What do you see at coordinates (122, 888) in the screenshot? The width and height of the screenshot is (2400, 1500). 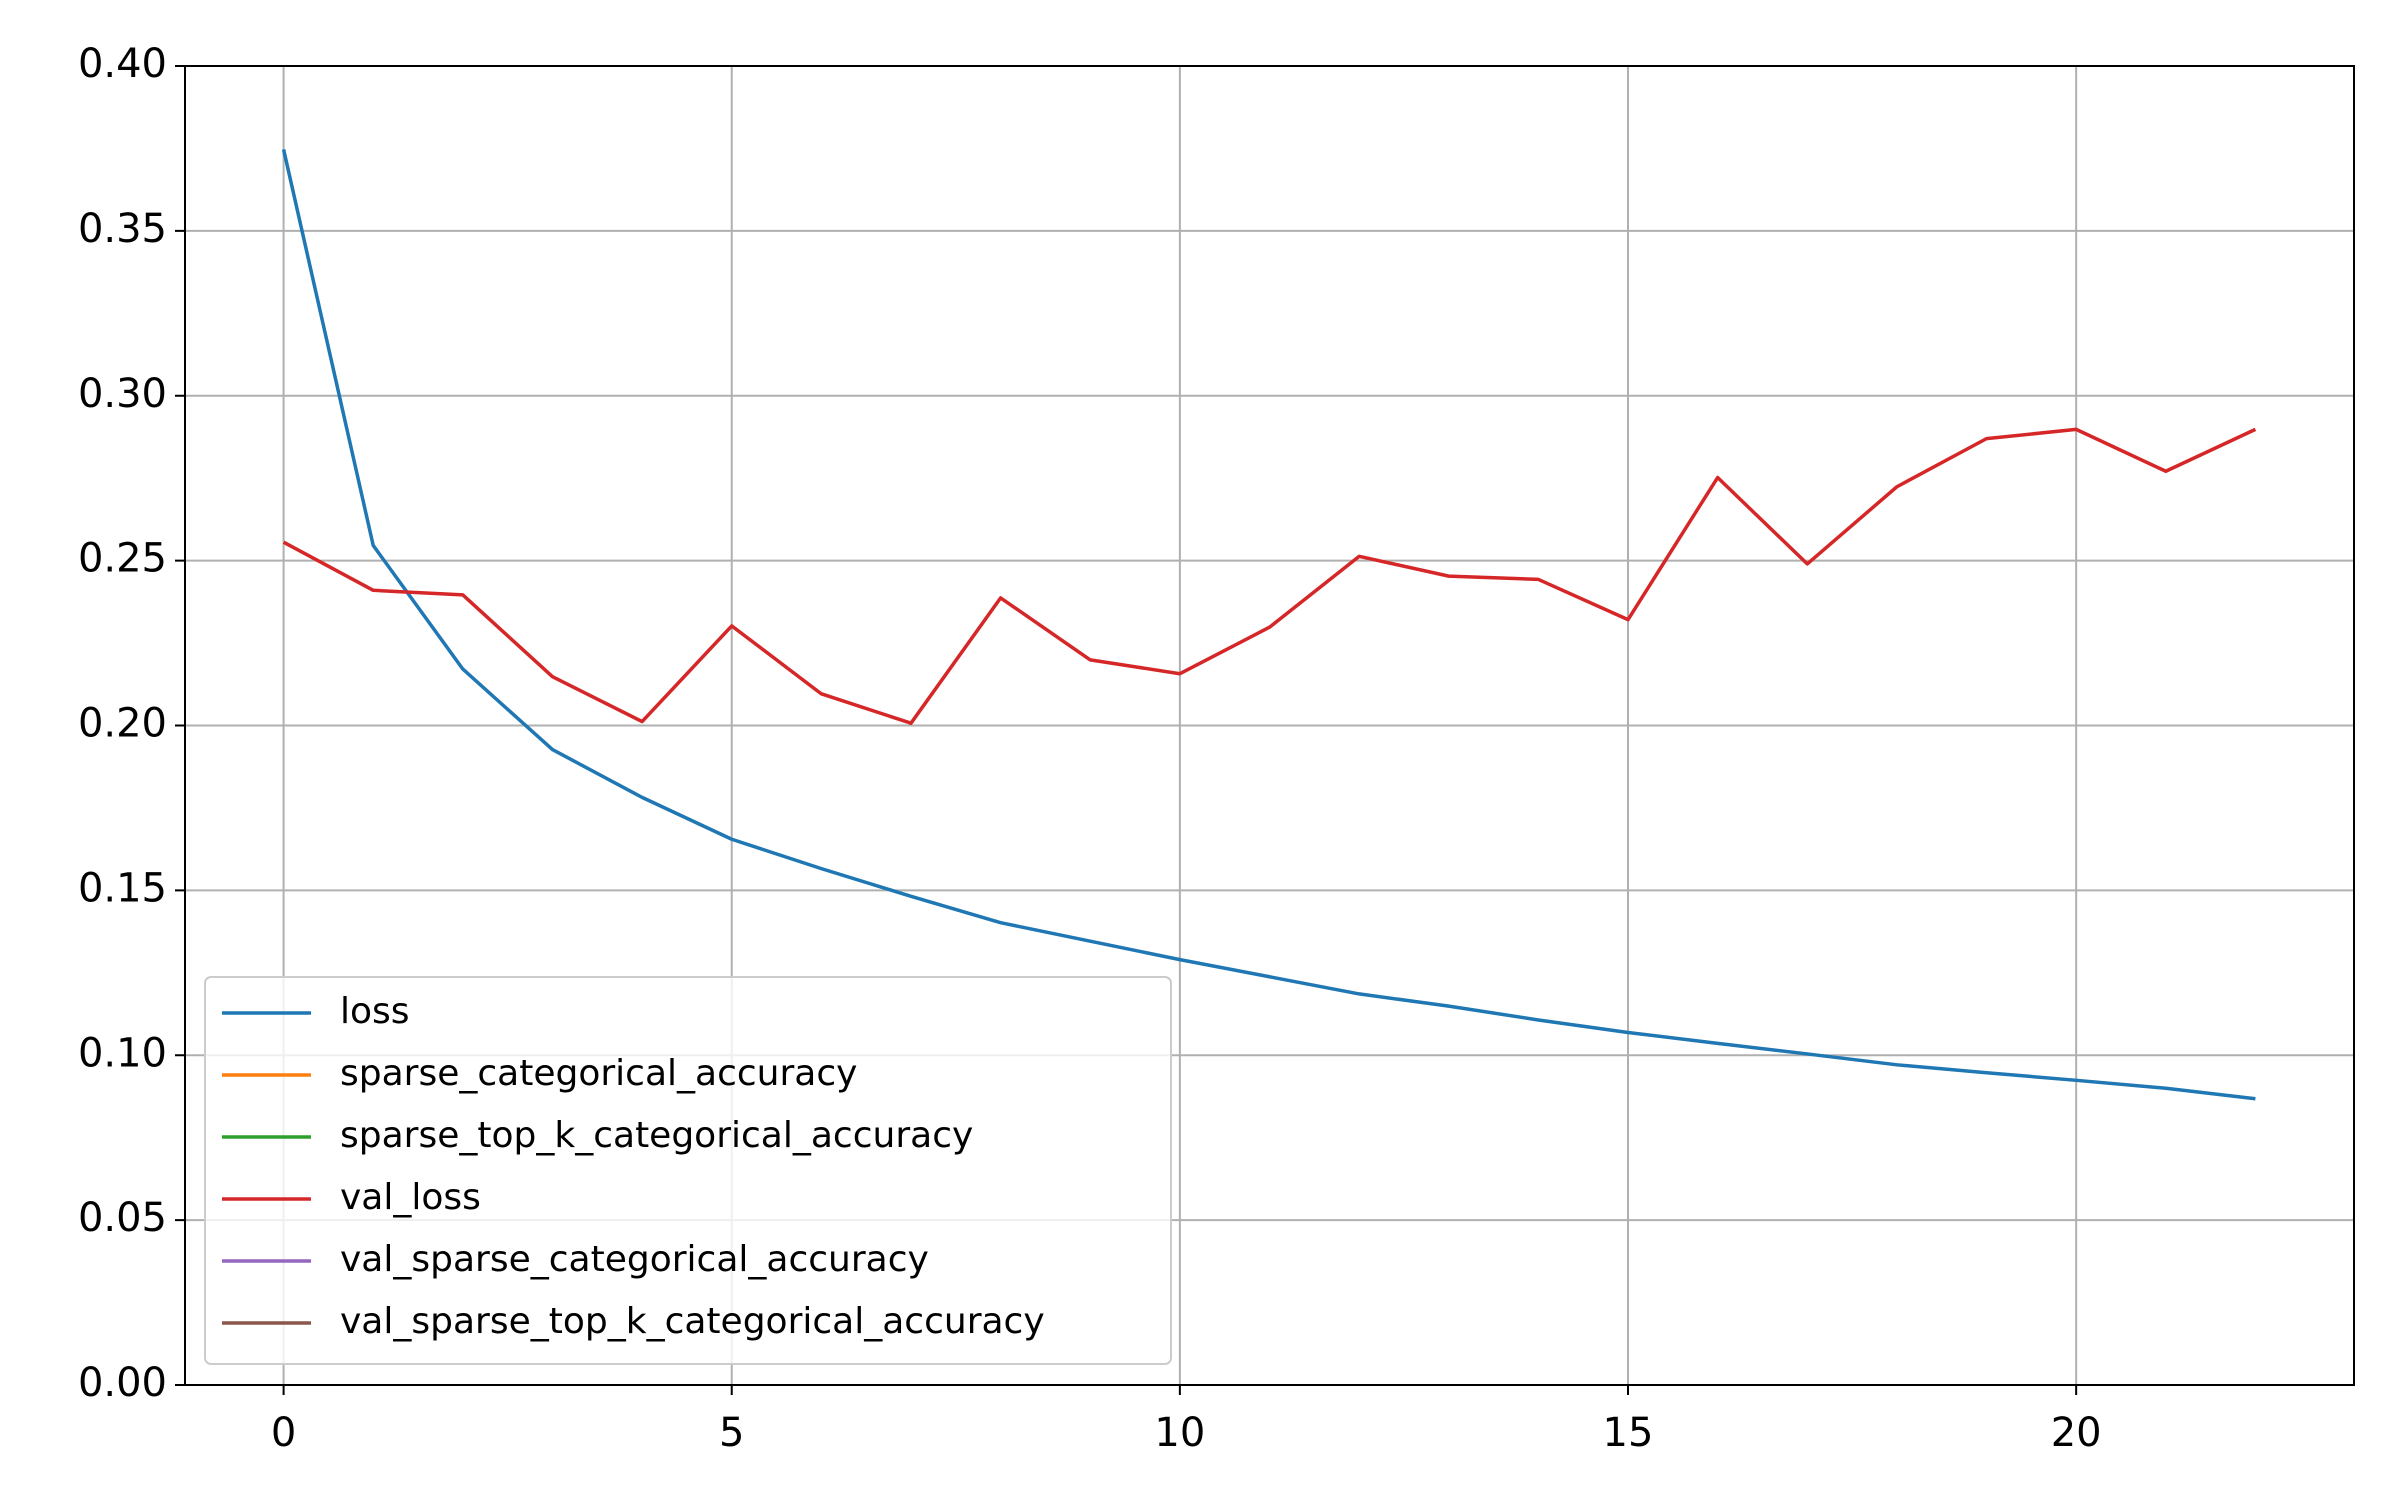 I see `y-tick-label: 0.15` at bounding box center [122, 888].